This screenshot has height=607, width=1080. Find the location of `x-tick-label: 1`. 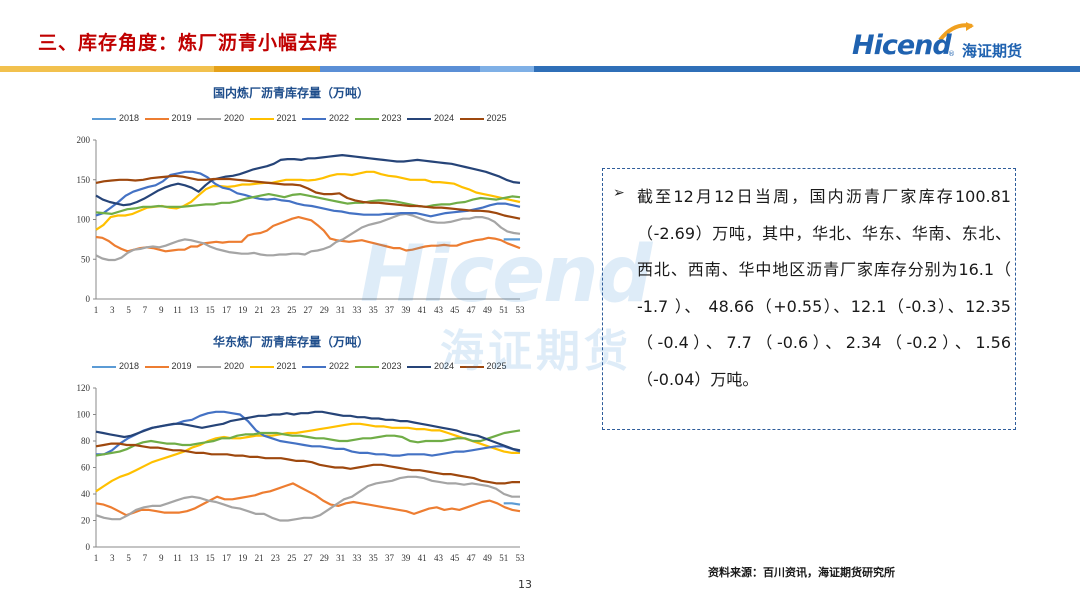

x-tick-label: 1 is located at coordinates (96, 558).